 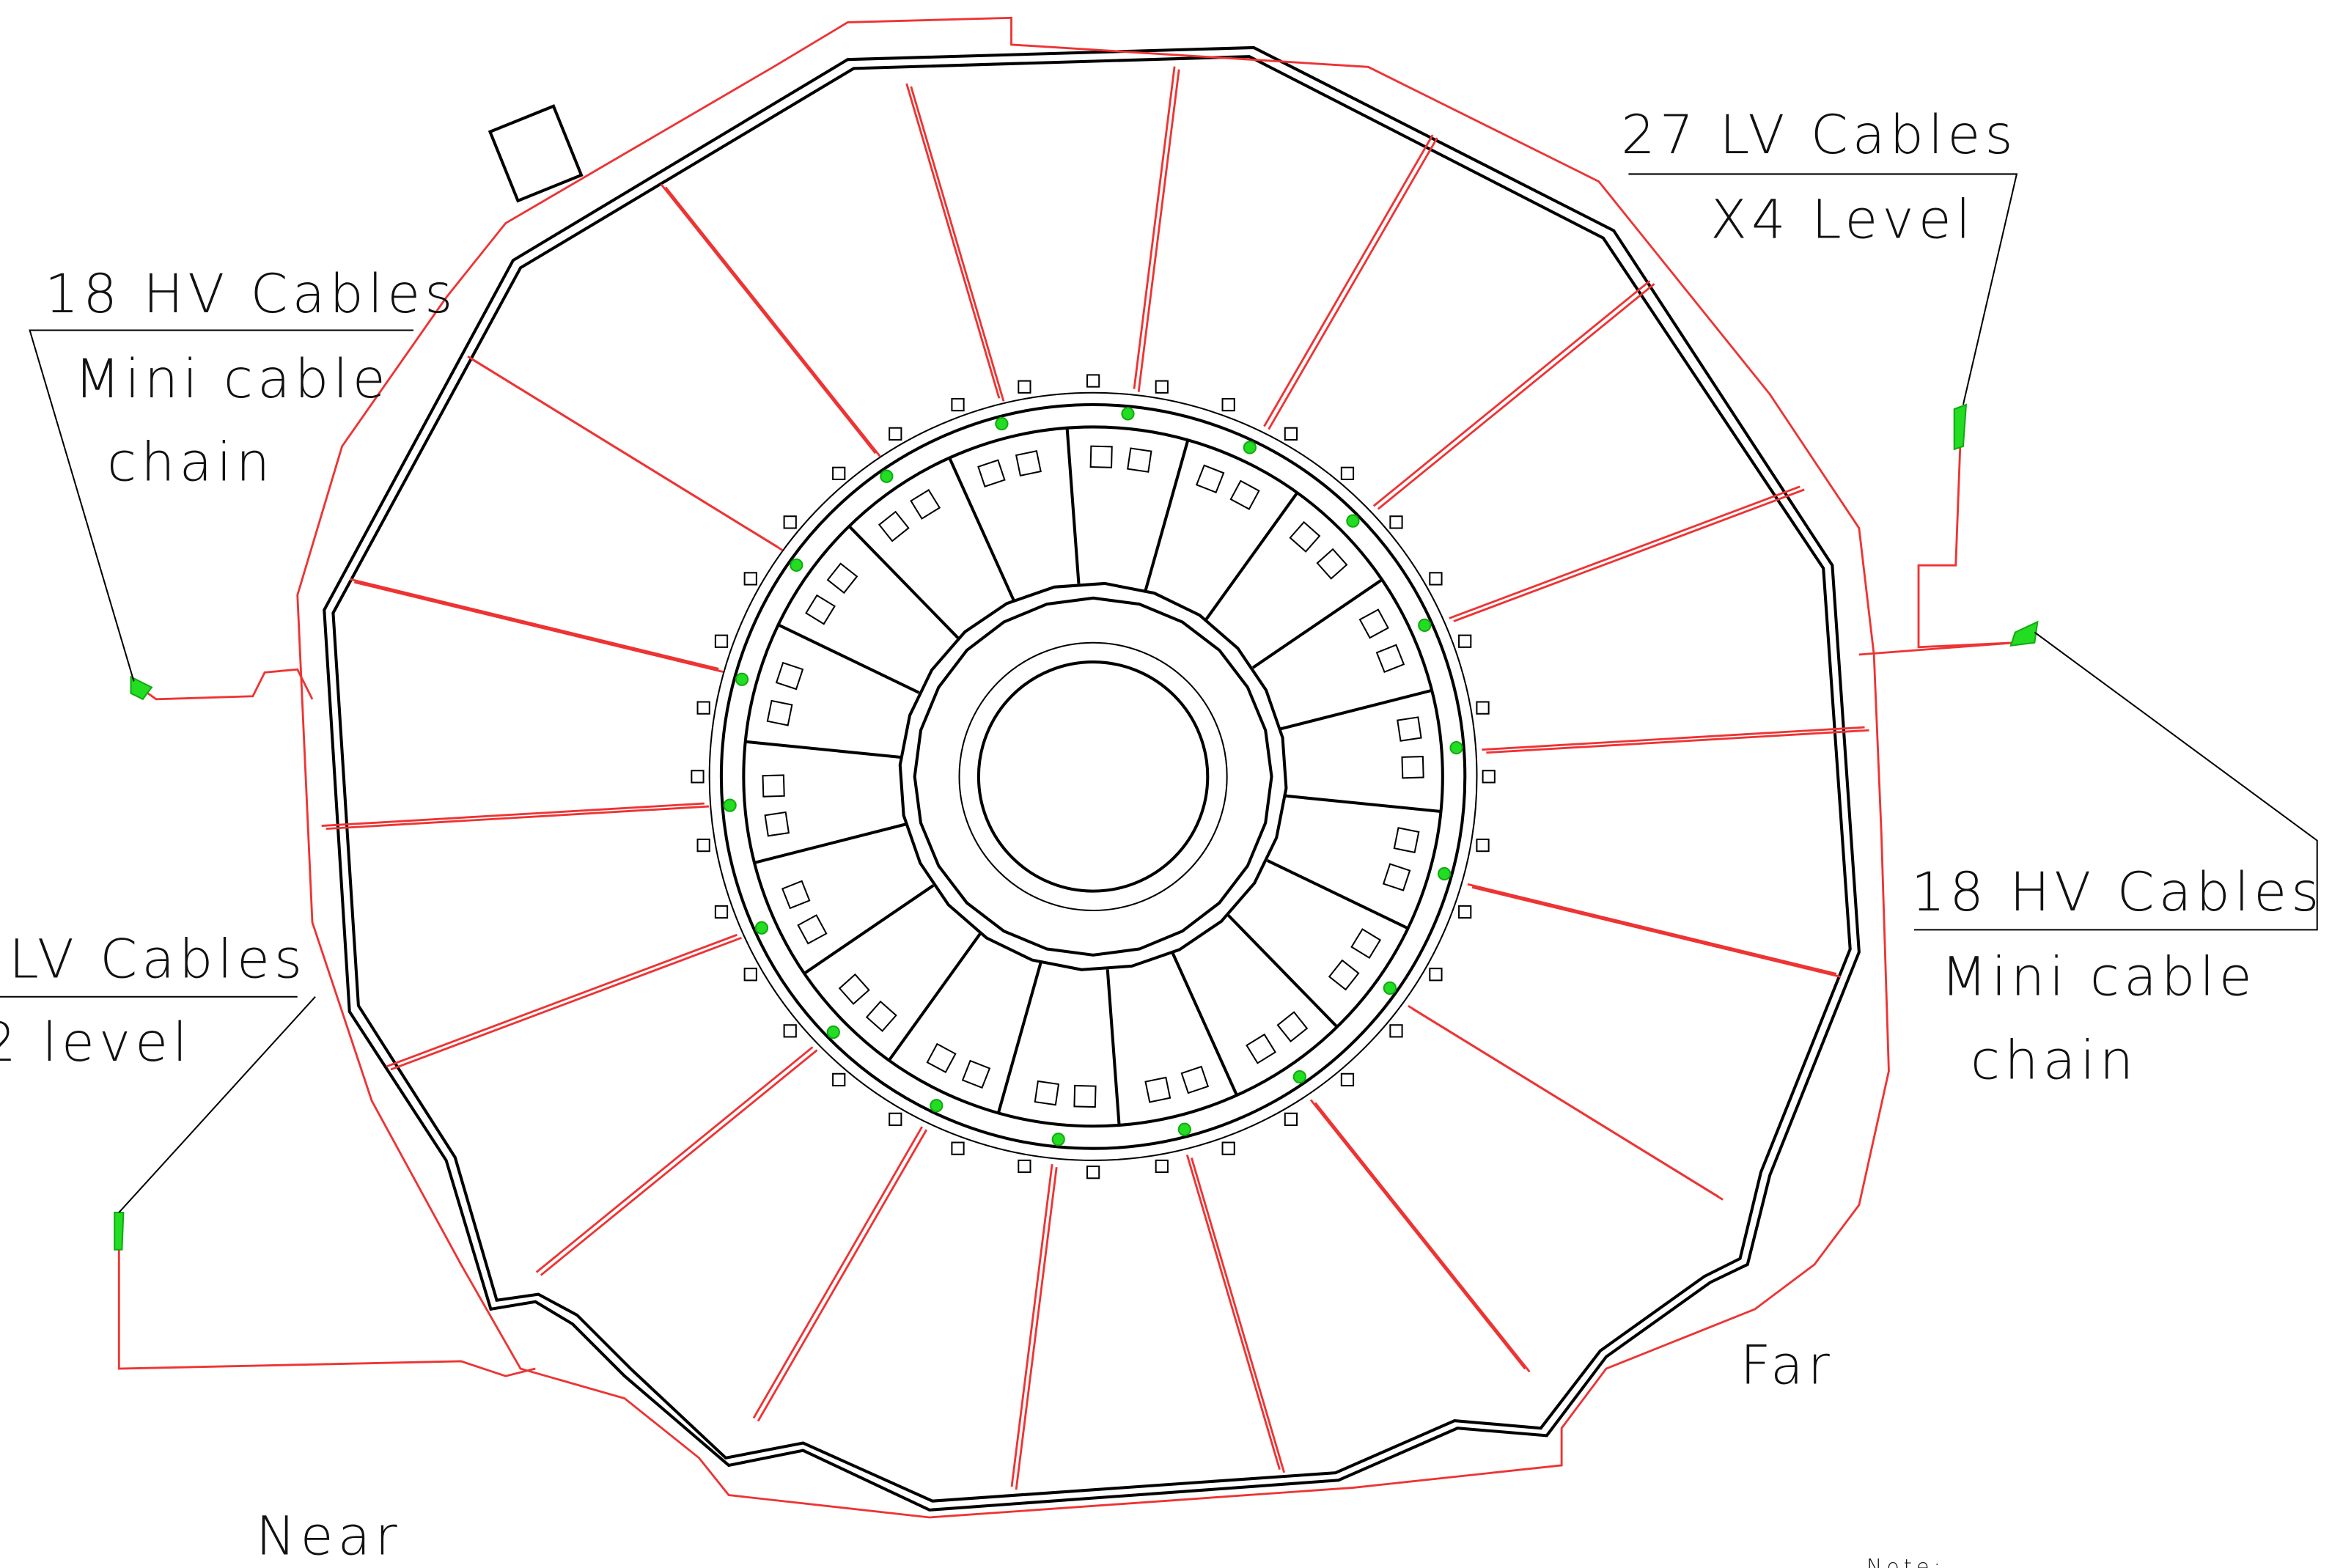 I want to click on lv-cable-right, so click(x=1936, y=551).